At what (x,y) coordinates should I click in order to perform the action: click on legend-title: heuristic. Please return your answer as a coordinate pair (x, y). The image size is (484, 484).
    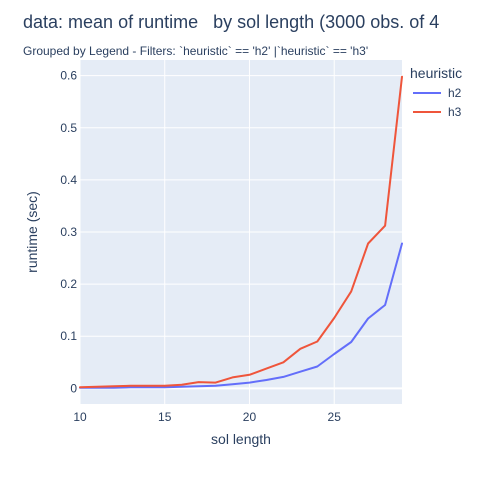
    Looking at the image, I should click on (436, 73).